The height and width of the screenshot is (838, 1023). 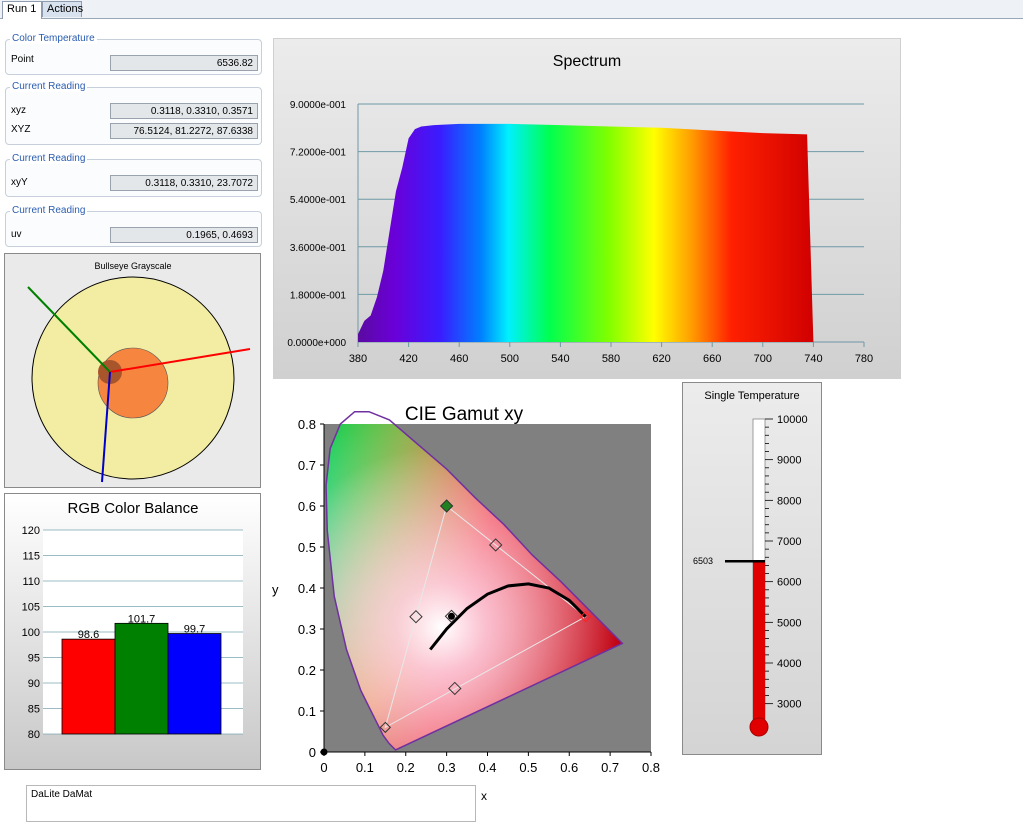 What do you see at coordinates (307, 506) in the screenshot?
I see `cie-y-tick-label: 0.6` at bounding box center [307, 506].